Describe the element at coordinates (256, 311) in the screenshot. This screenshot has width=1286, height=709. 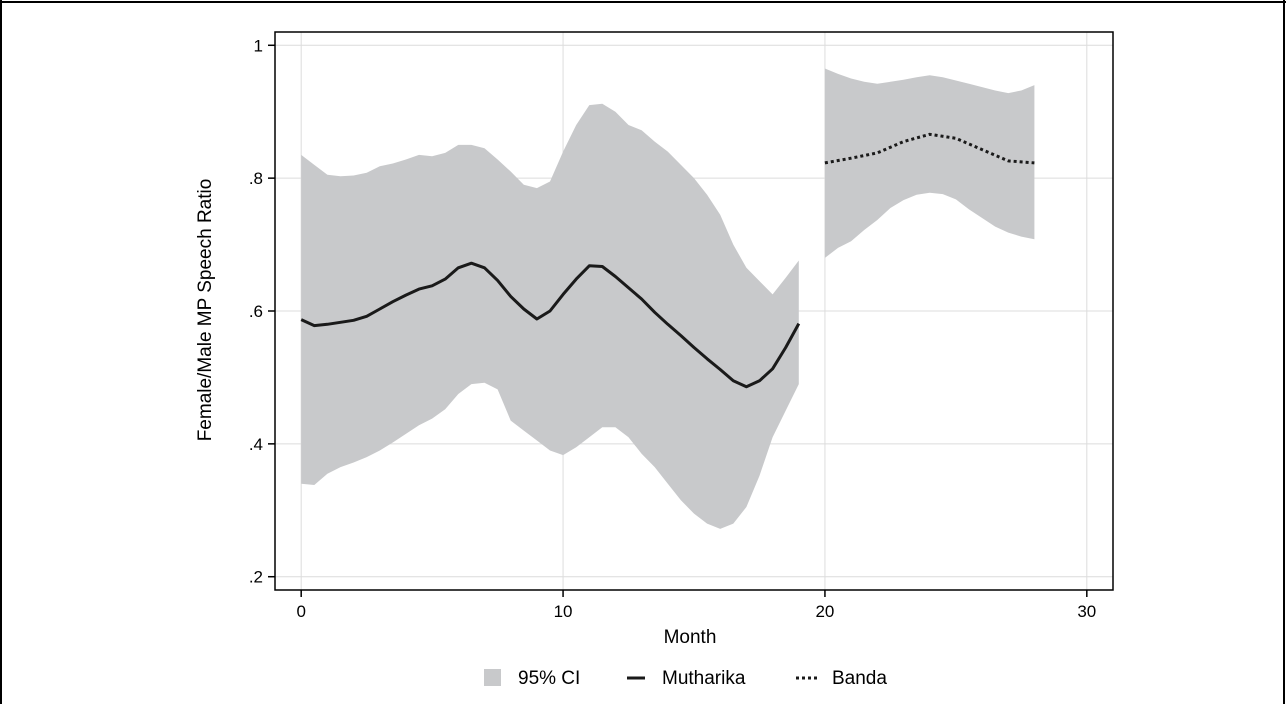
I see `y-tick-label-2: .6` at that location.